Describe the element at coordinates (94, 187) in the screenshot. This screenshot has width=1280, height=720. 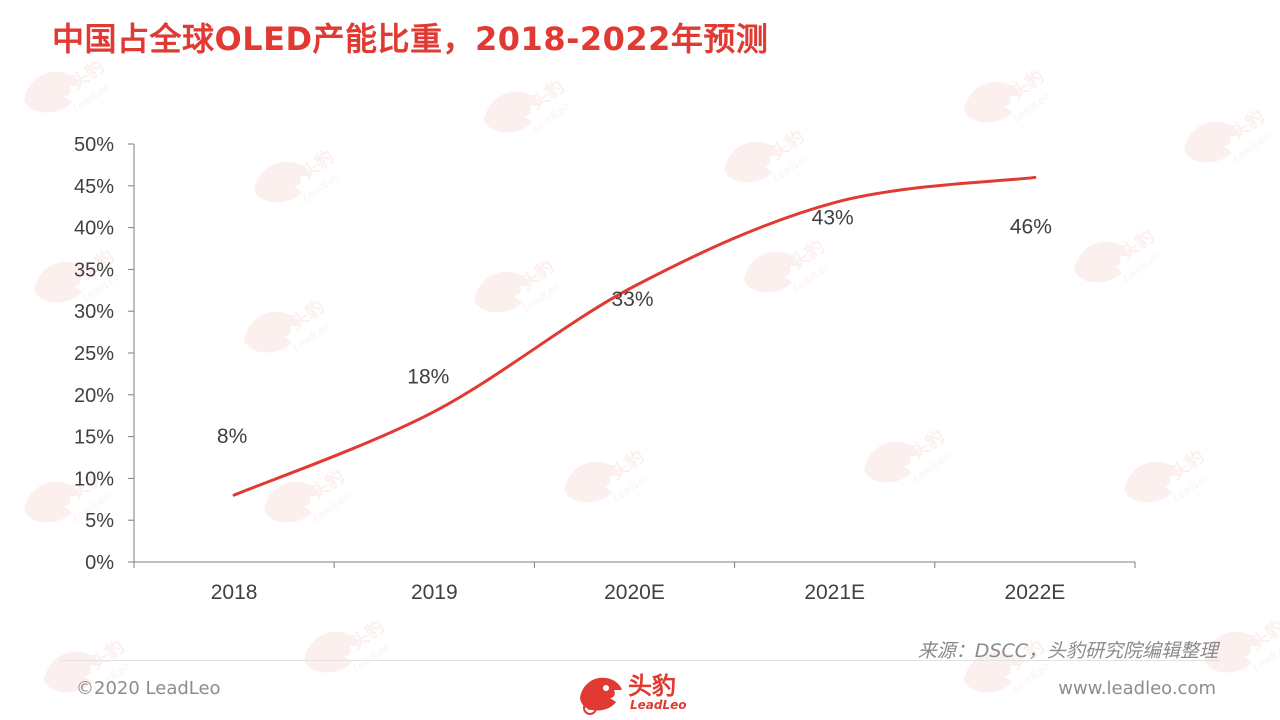
I see `y-tick-label: 45%` at that location.